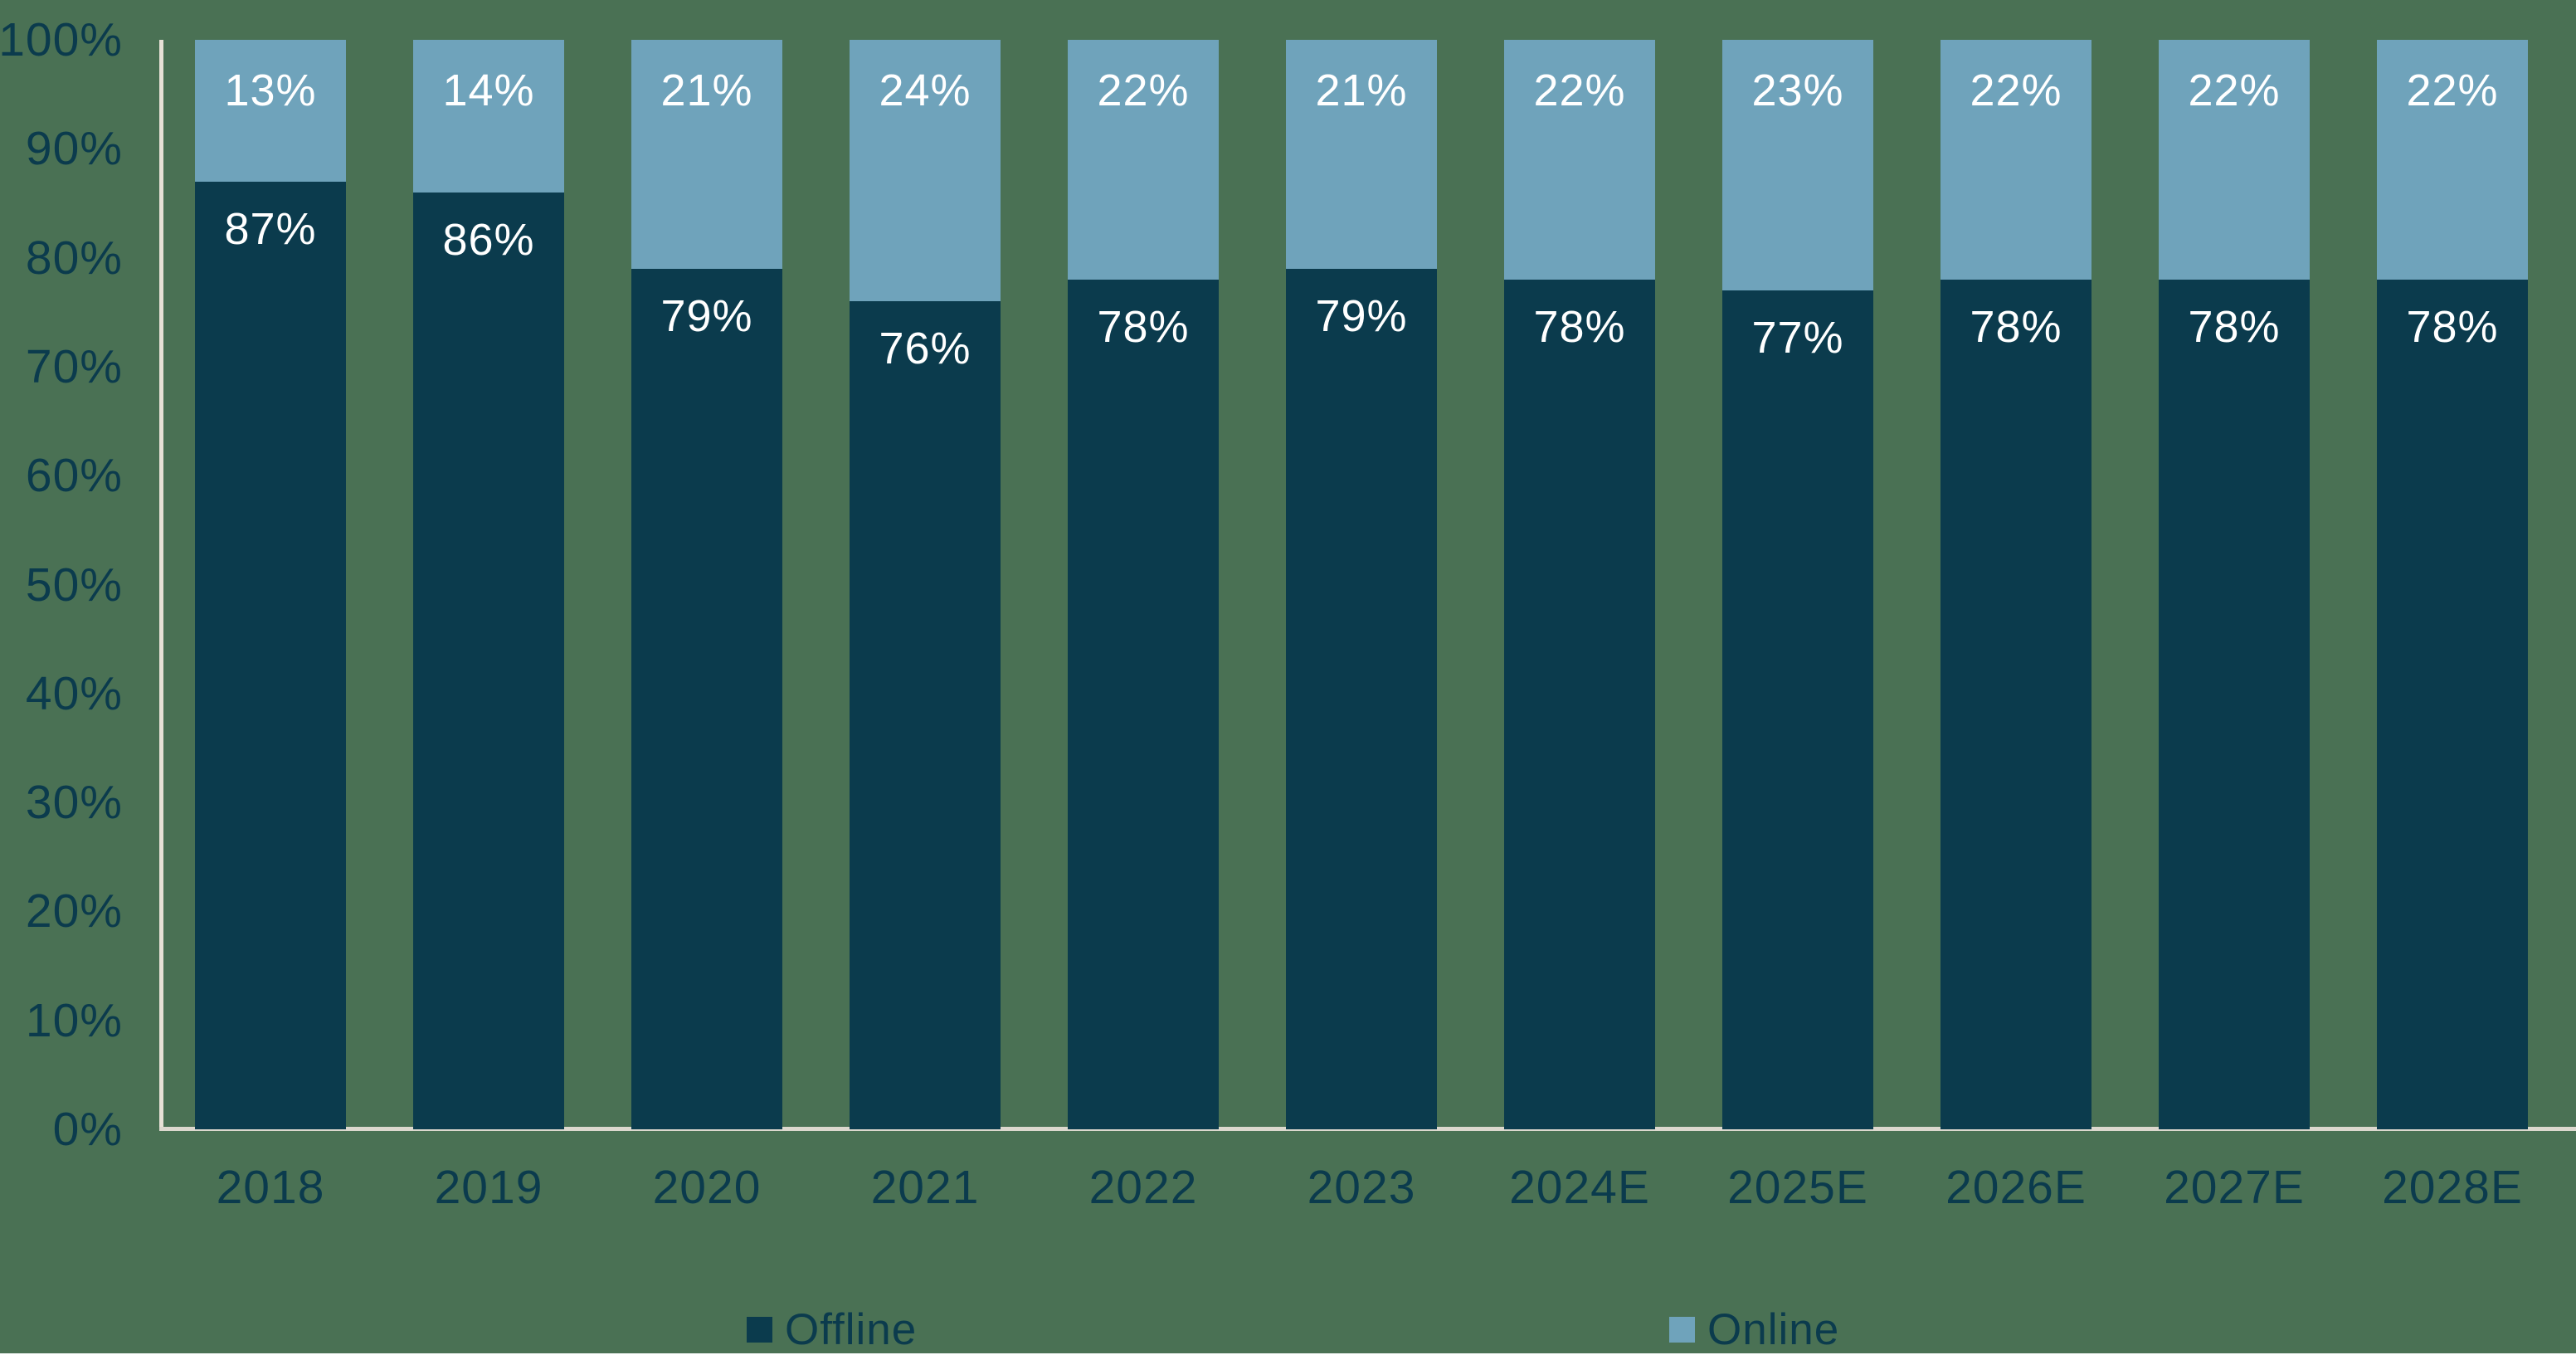 The height and width of the screenshot is (1355, 2576). I want to click on x-tick-label: 2026E, so click(2016, 1187).